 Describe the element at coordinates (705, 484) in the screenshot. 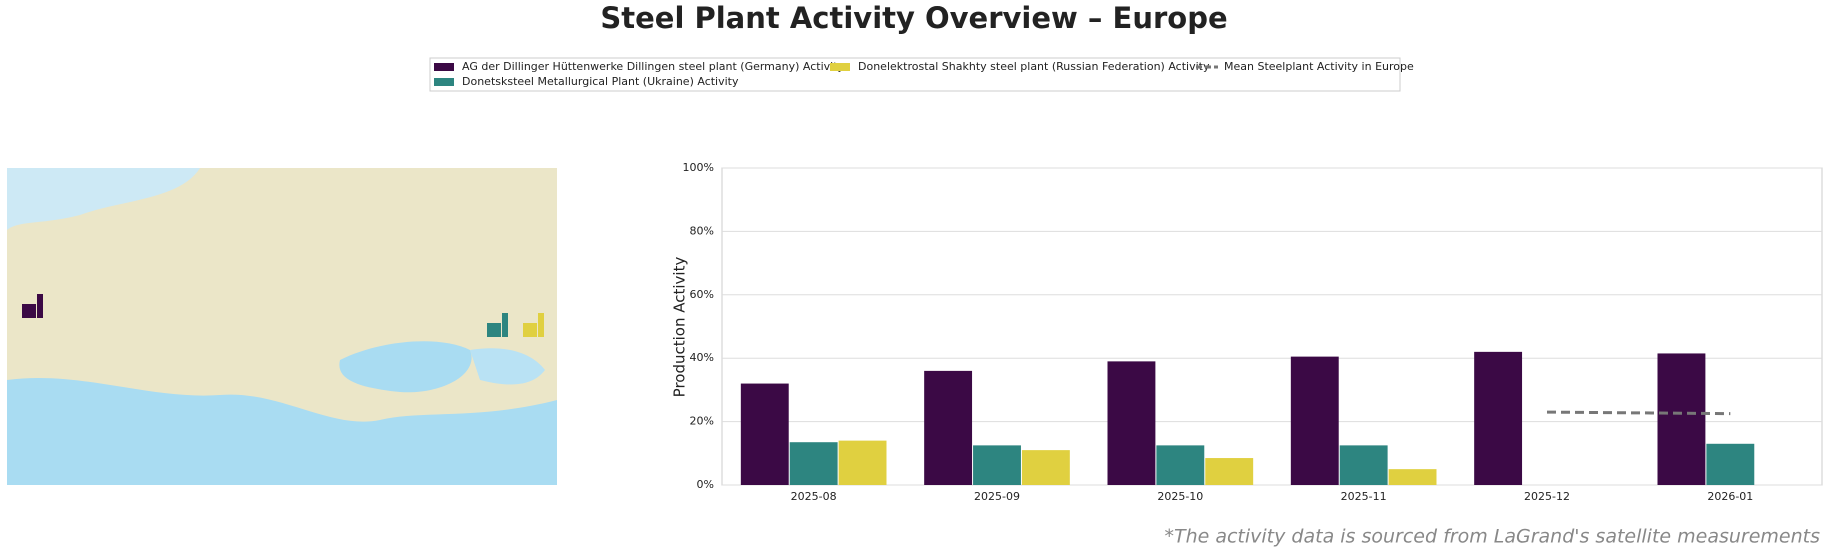

I see `y-tick-label: 0%` at that location.